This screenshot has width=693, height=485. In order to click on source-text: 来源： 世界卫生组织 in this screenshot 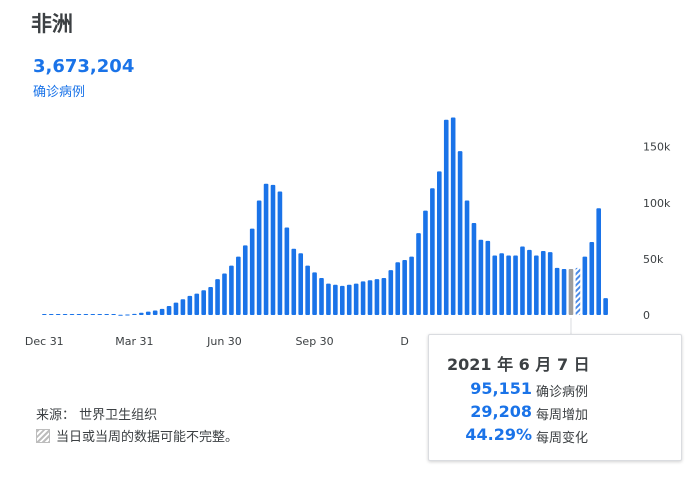, I will do `click(97, 415)`.